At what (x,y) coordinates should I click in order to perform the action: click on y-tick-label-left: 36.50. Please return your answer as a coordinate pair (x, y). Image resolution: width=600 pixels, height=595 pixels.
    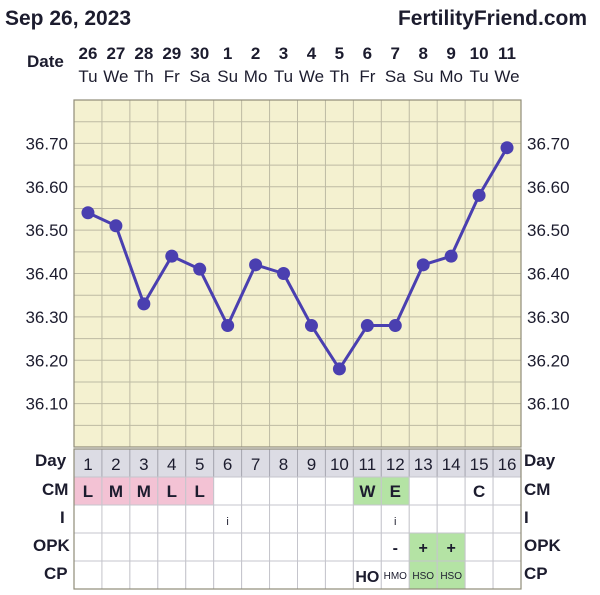
    Looking at the image, I should click on (46, 230).